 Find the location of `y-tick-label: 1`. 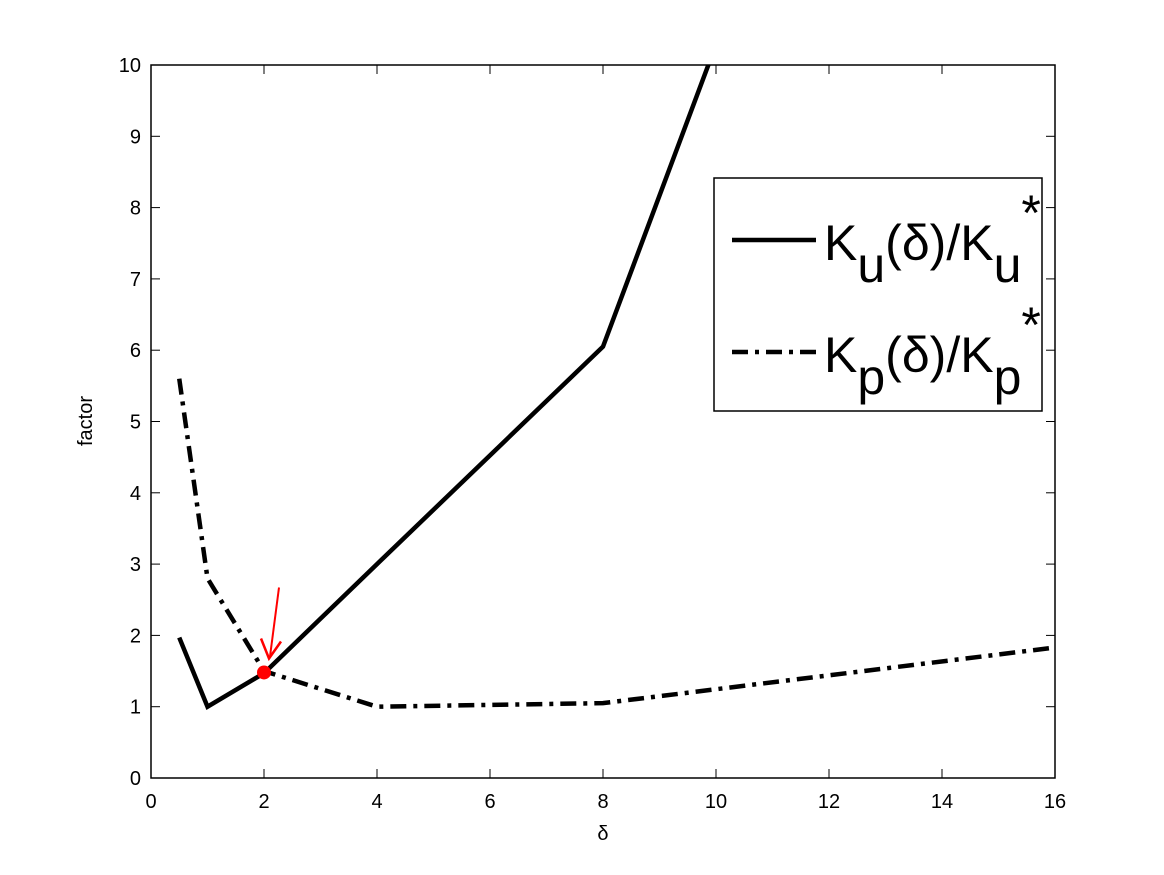

y-tick-label: 1 is located at coordinates (135, 708).